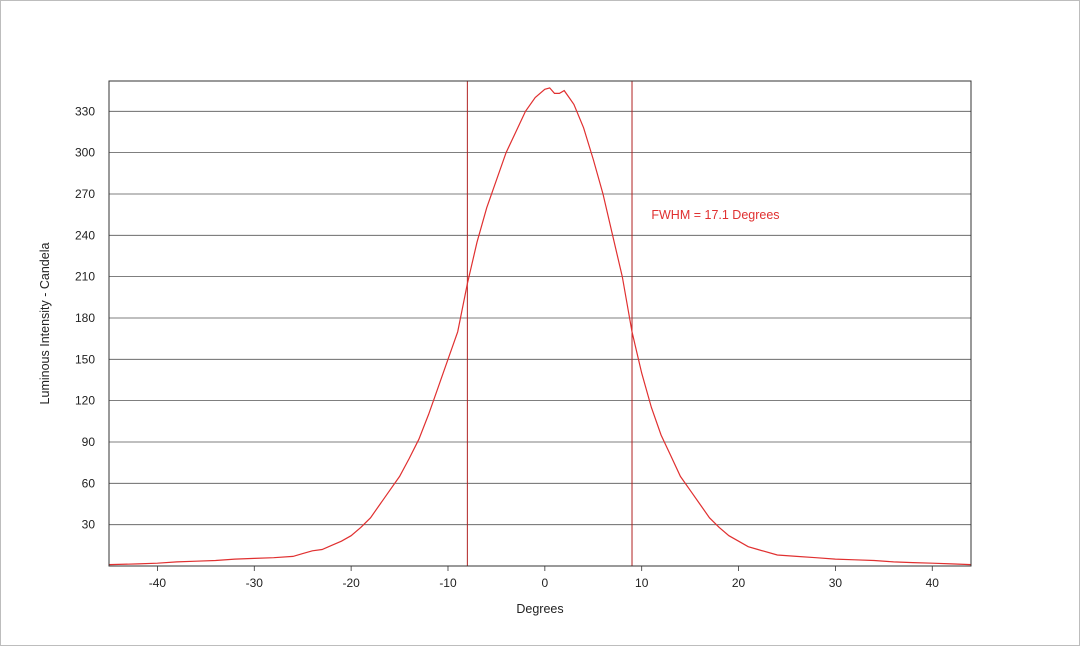 The image size is (1080, 647). What do you see at coordinates (85, 153) in the screenshot?
I see `y-tick-label: 300` at bounding box center [85, 153].